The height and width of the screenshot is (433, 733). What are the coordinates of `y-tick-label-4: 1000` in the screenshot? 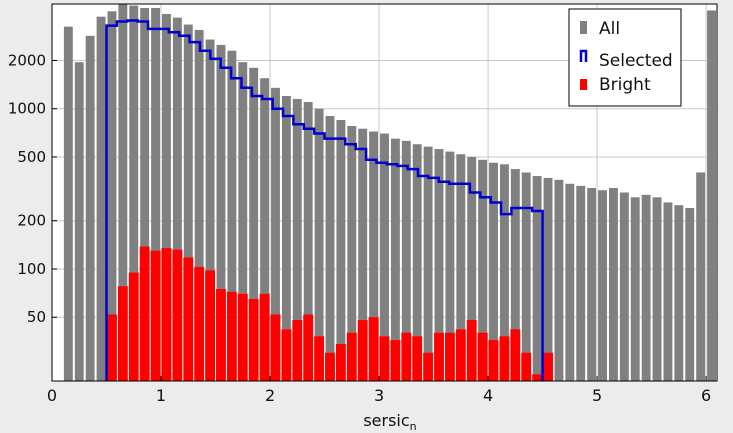 It's located at (27, 109).